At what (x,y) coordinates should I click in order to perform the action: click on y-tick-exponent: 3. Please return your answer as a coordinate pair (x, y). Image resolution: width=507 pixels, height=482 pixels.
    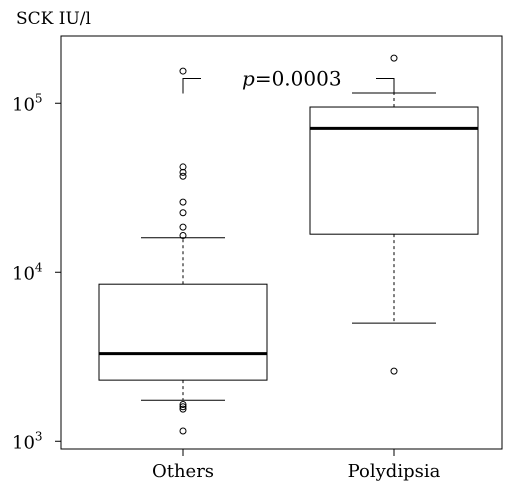
    Looking at the image, I should click on (39, 436).